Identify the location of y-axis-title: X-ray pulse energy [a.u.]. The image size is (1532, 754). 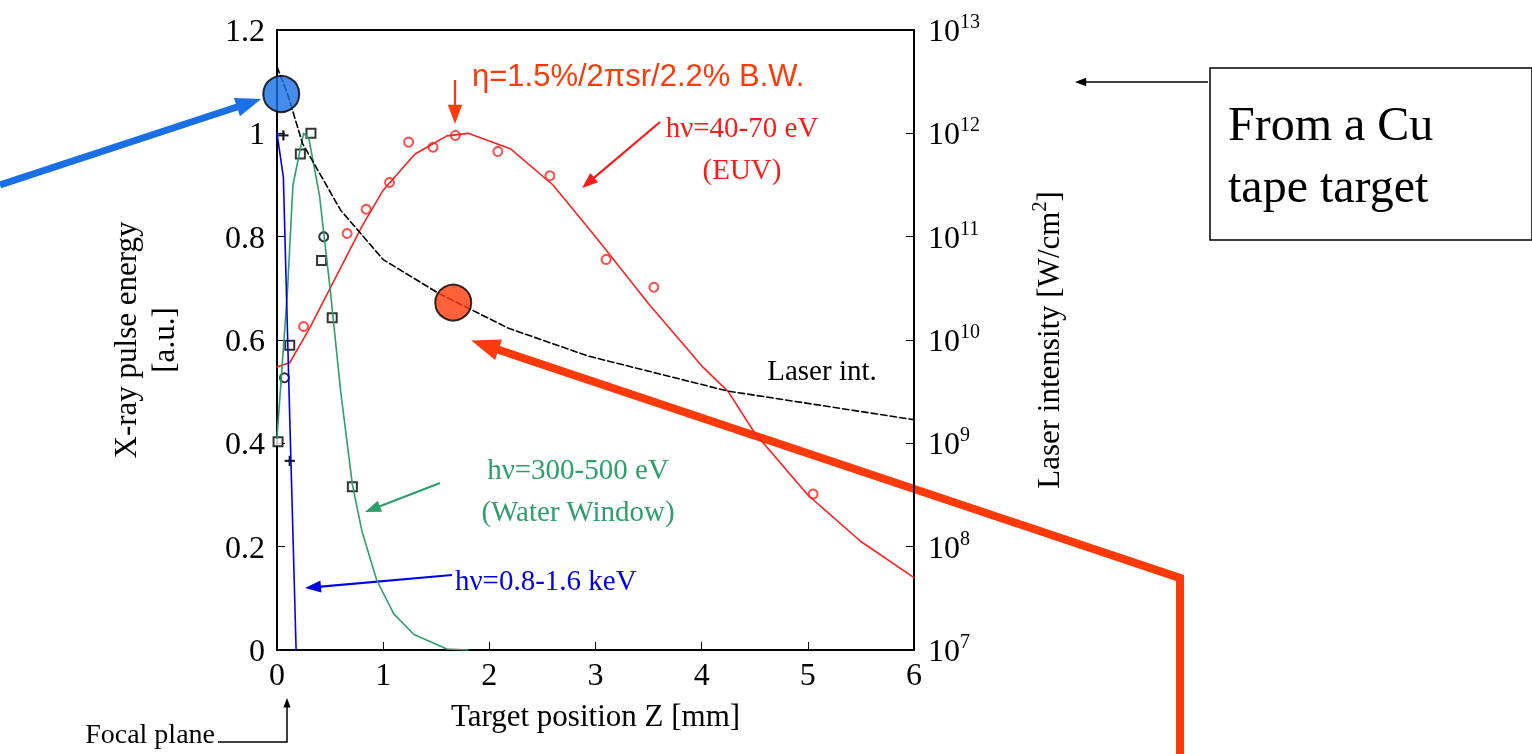
(144, 340).